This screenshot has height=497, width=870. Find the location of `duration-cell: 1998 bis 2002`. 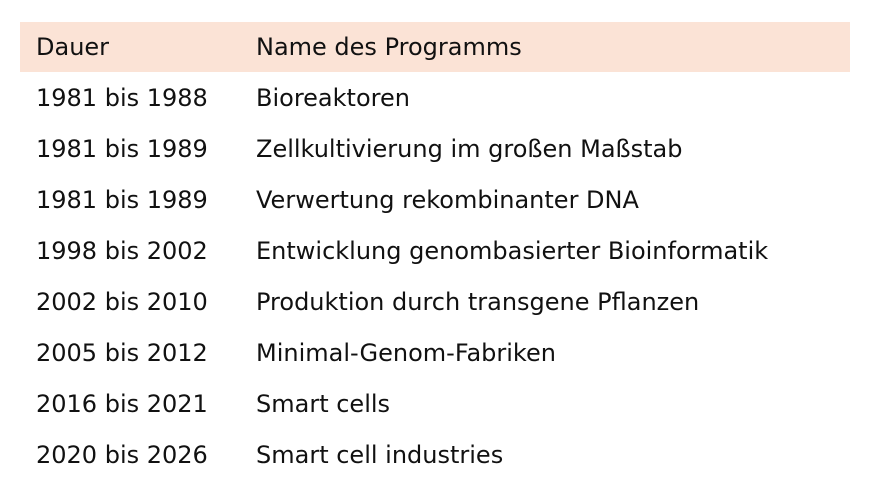

duration-cell: 1998 bis 2002 is located at coordinates (122, 250).